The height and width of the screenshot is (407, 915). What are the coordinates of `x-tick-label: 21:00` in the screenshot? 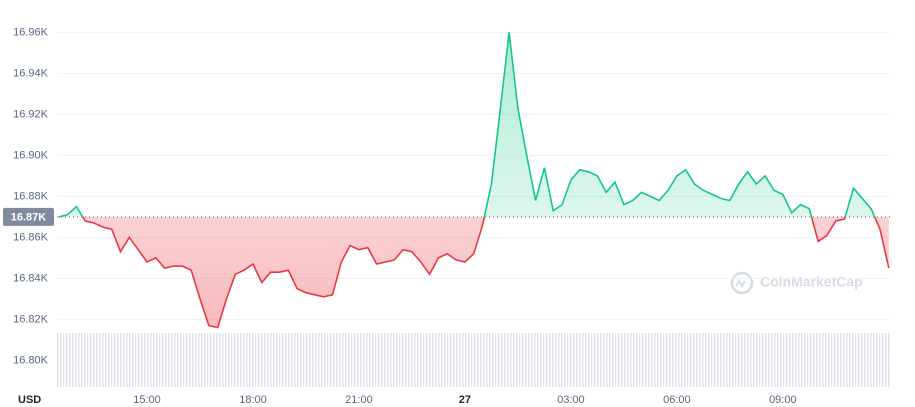 It's located at (359, 400).